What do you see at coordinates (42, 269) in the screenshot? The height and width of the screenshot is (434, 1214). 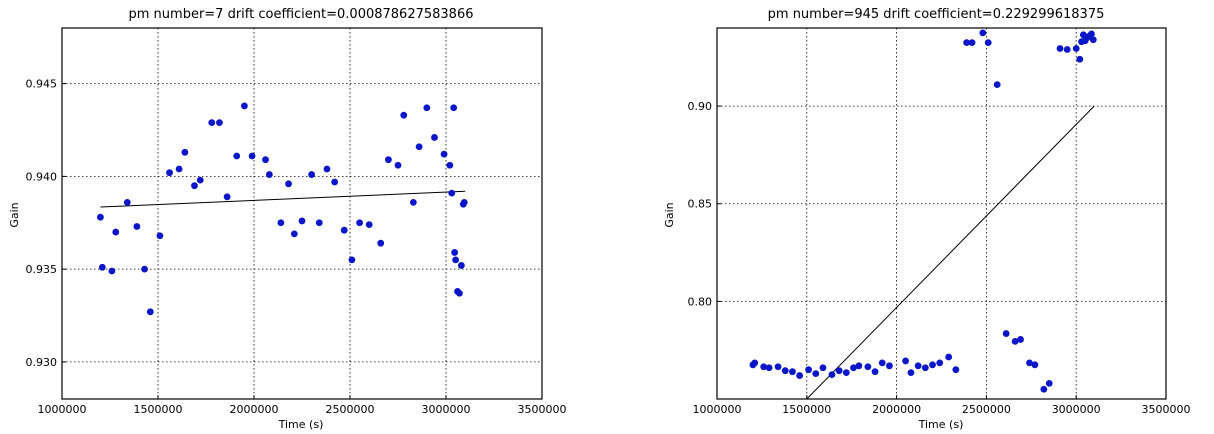 I see `y-tick-label: 0.935` at bounding box center [42, 269].